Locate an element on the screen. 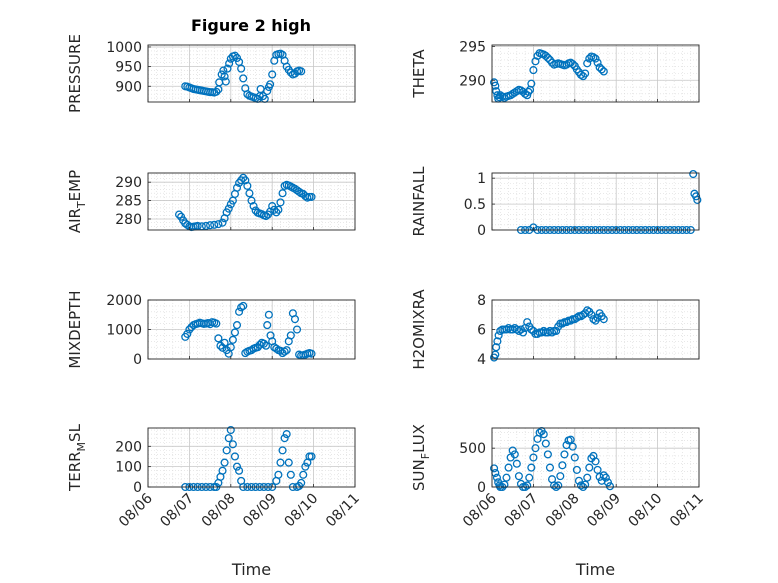  y-tick-label: 290 is located at coordinates (128, 183).